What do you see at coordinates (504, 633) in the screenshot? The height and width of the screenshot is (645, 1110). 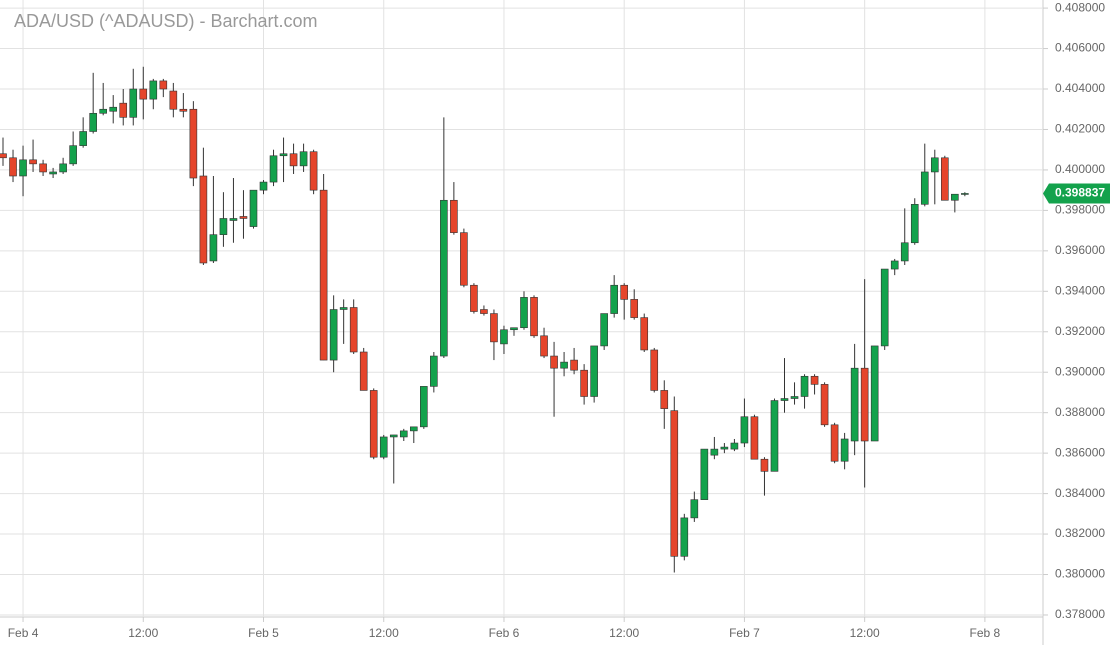 I see `x-tick-label: Feb 6` at bounding box center [504, 633].